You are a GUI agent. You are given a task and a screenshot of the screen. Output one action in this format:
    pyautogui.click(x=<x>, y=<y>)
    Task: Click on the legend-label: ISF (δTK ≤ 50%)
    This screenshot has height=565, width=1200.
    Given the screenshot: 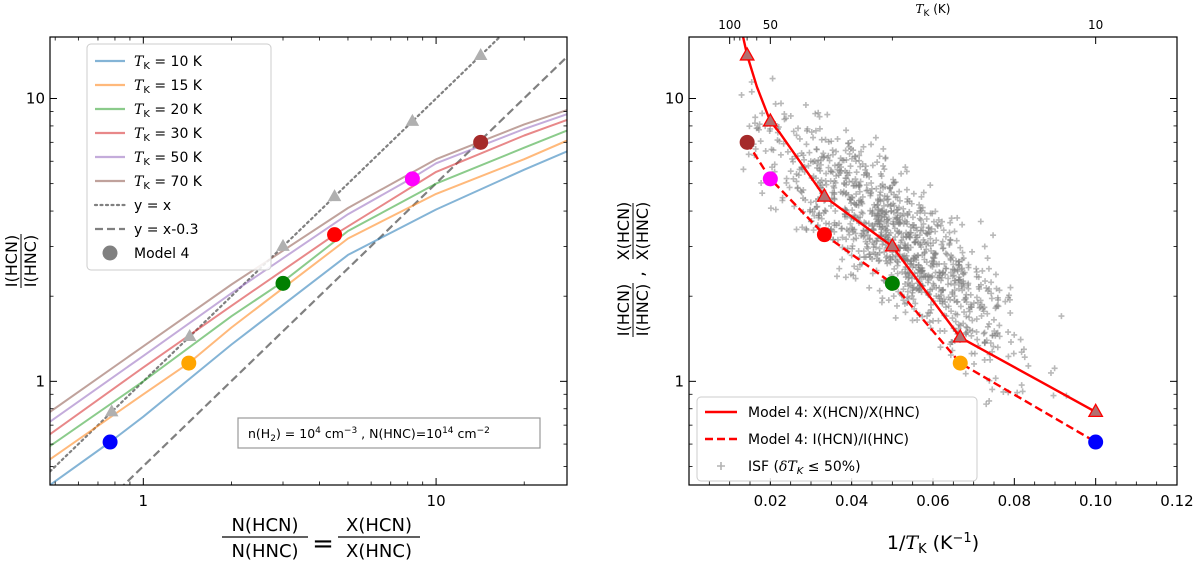 What is the action you would take?
    pyautogui.click(x=804, y=468)
    